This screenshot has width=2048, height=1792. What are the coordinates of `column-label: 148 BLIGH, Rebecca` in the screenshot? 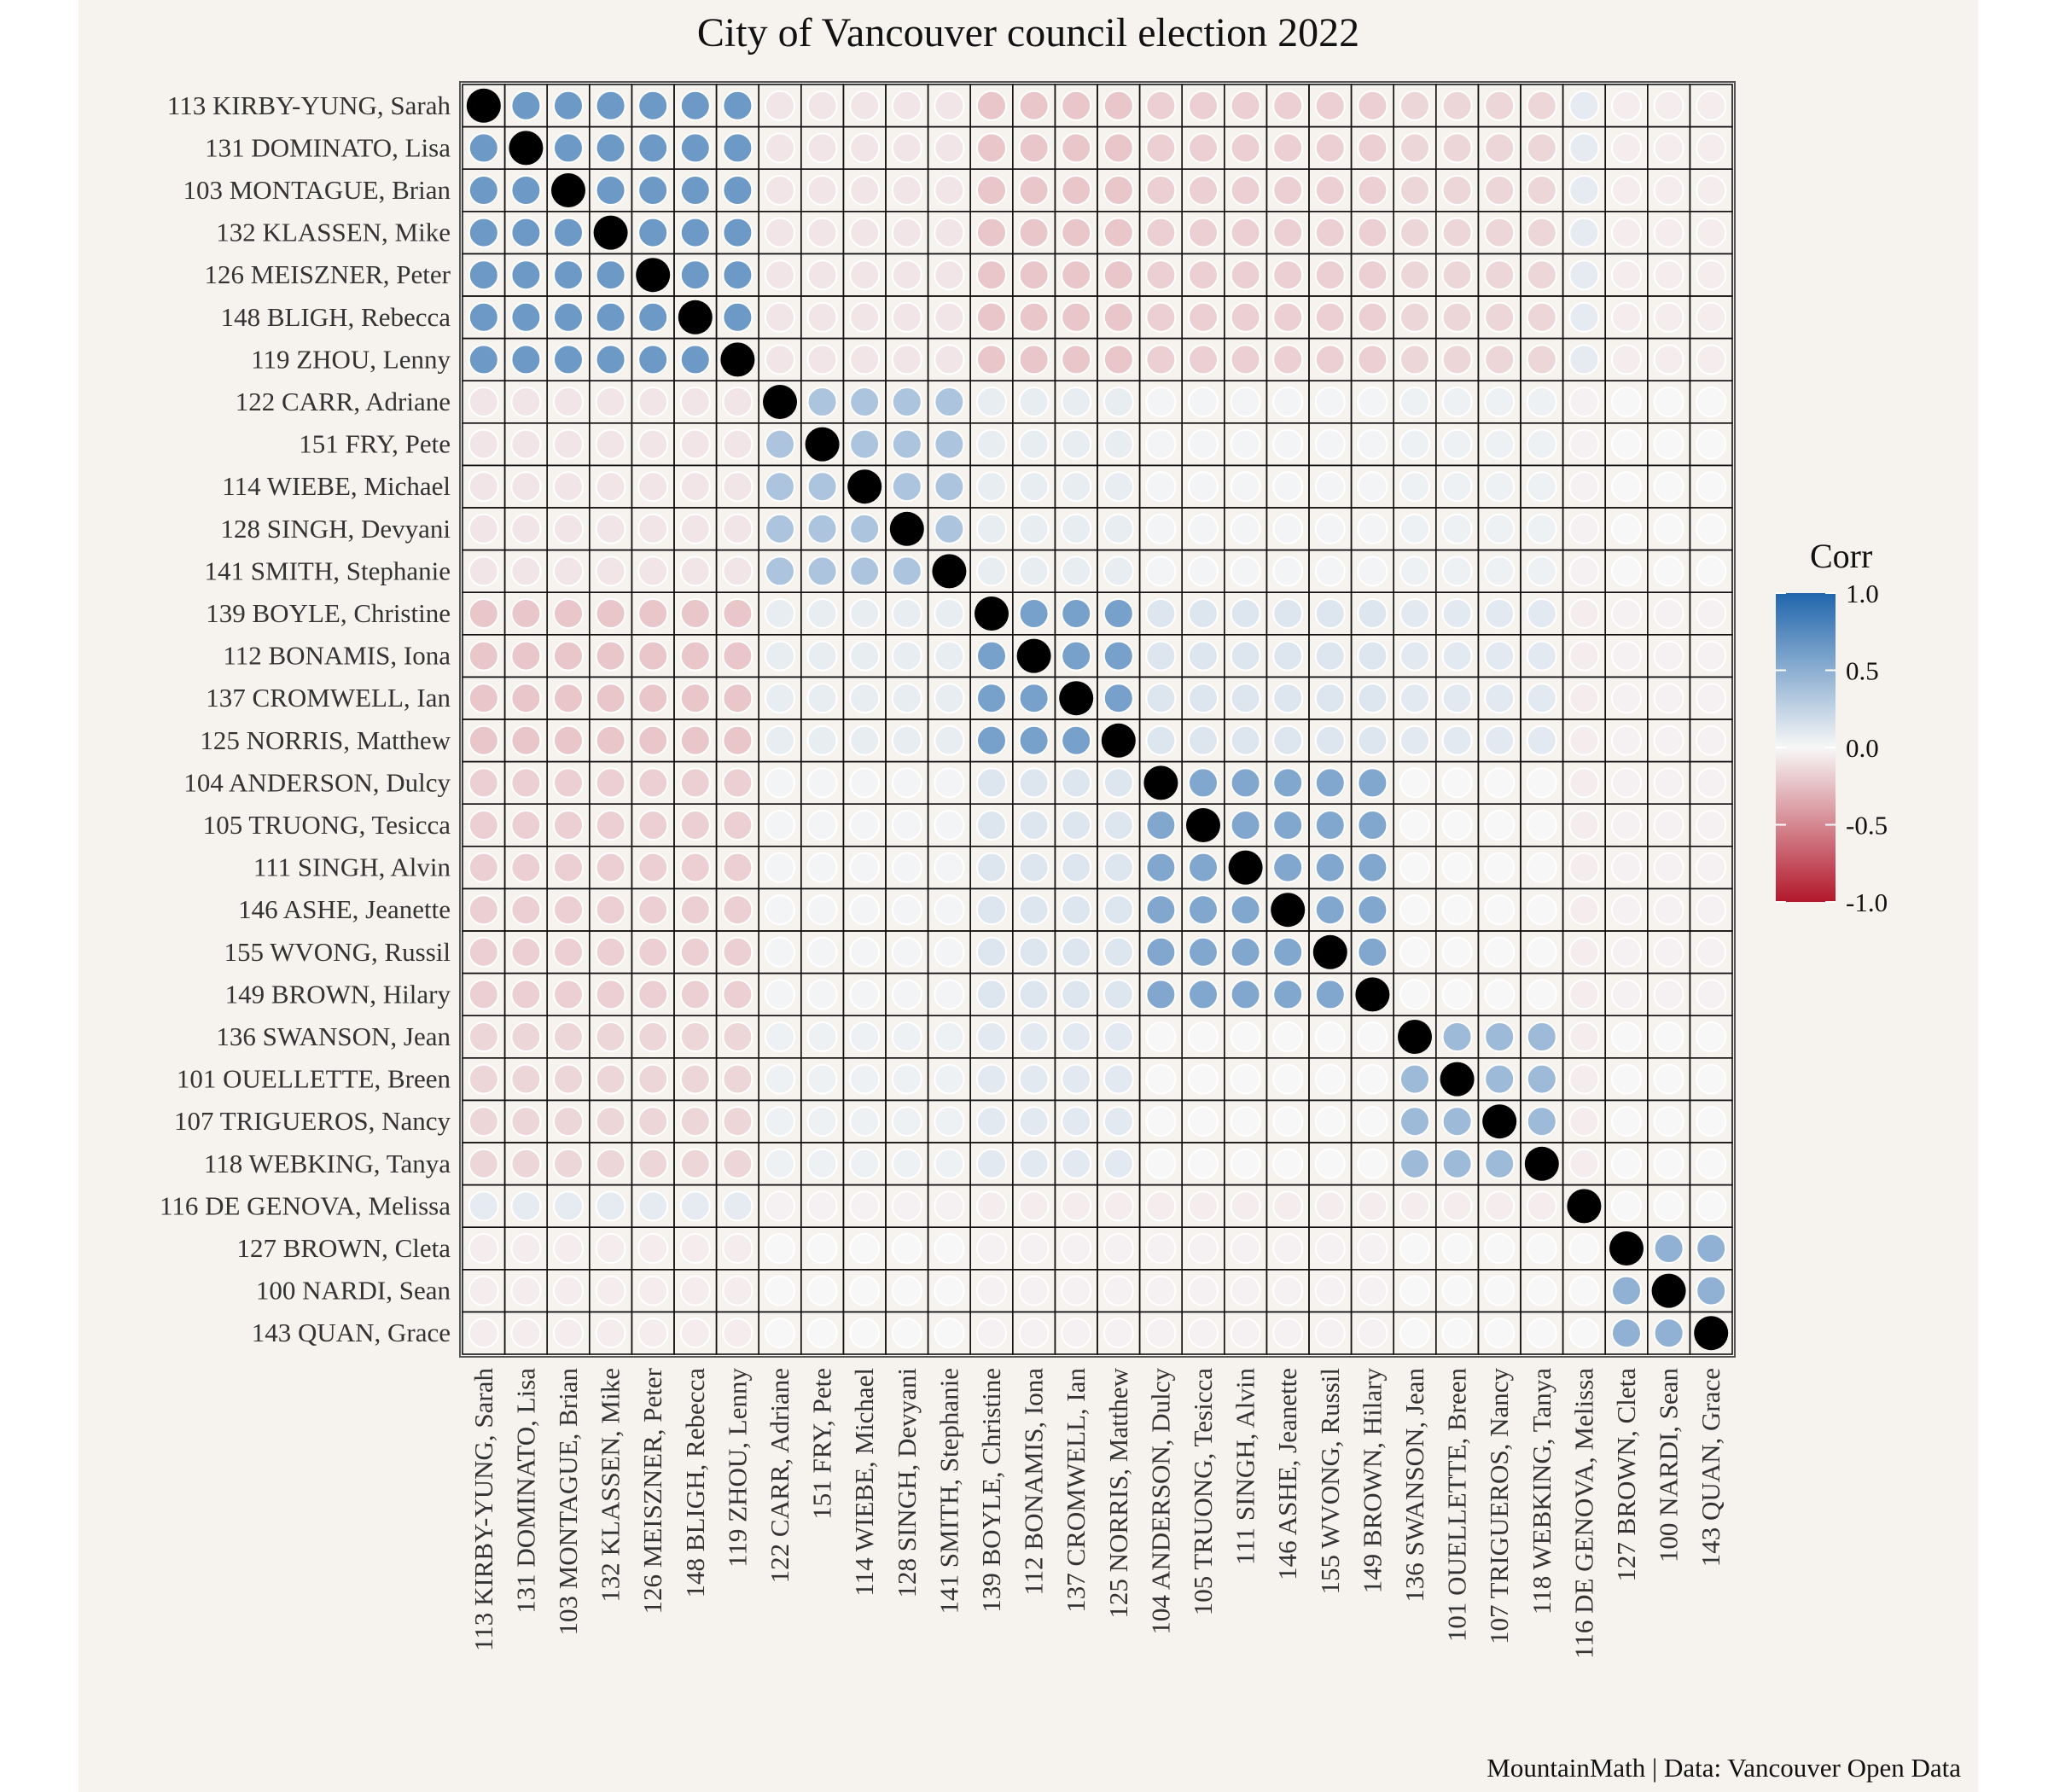 It's located at (695, 1483).